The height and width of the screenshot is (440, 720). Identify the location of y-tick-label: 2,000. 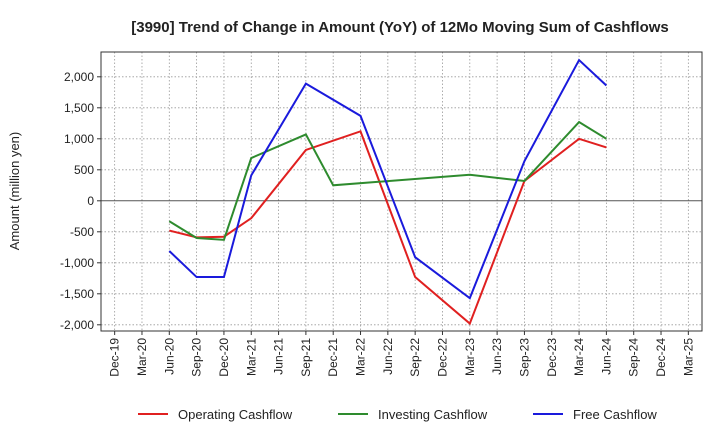
(79, 77).